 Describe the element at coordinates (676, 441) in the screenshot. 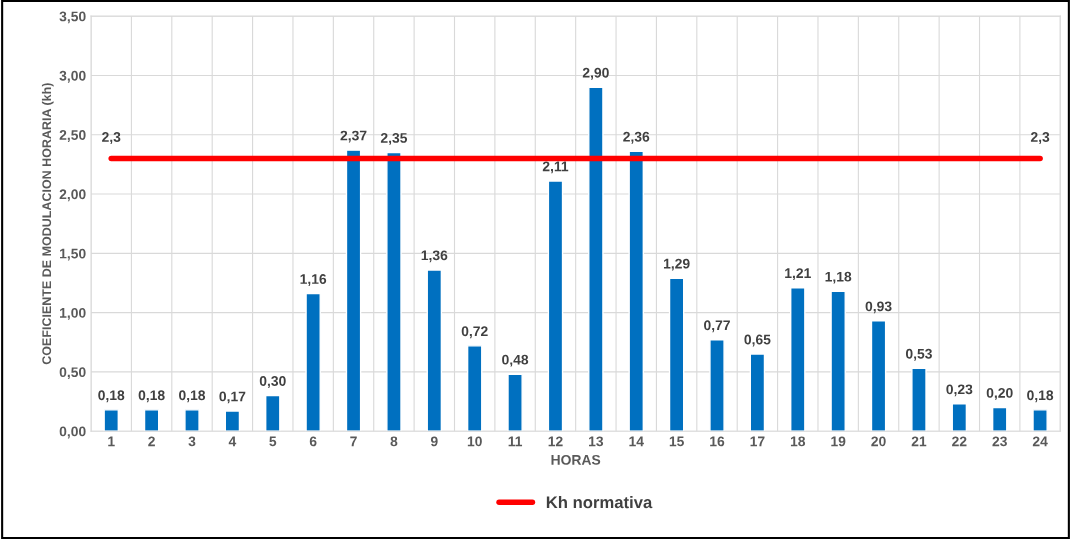

I see `x-tick-label: 15` at that location.